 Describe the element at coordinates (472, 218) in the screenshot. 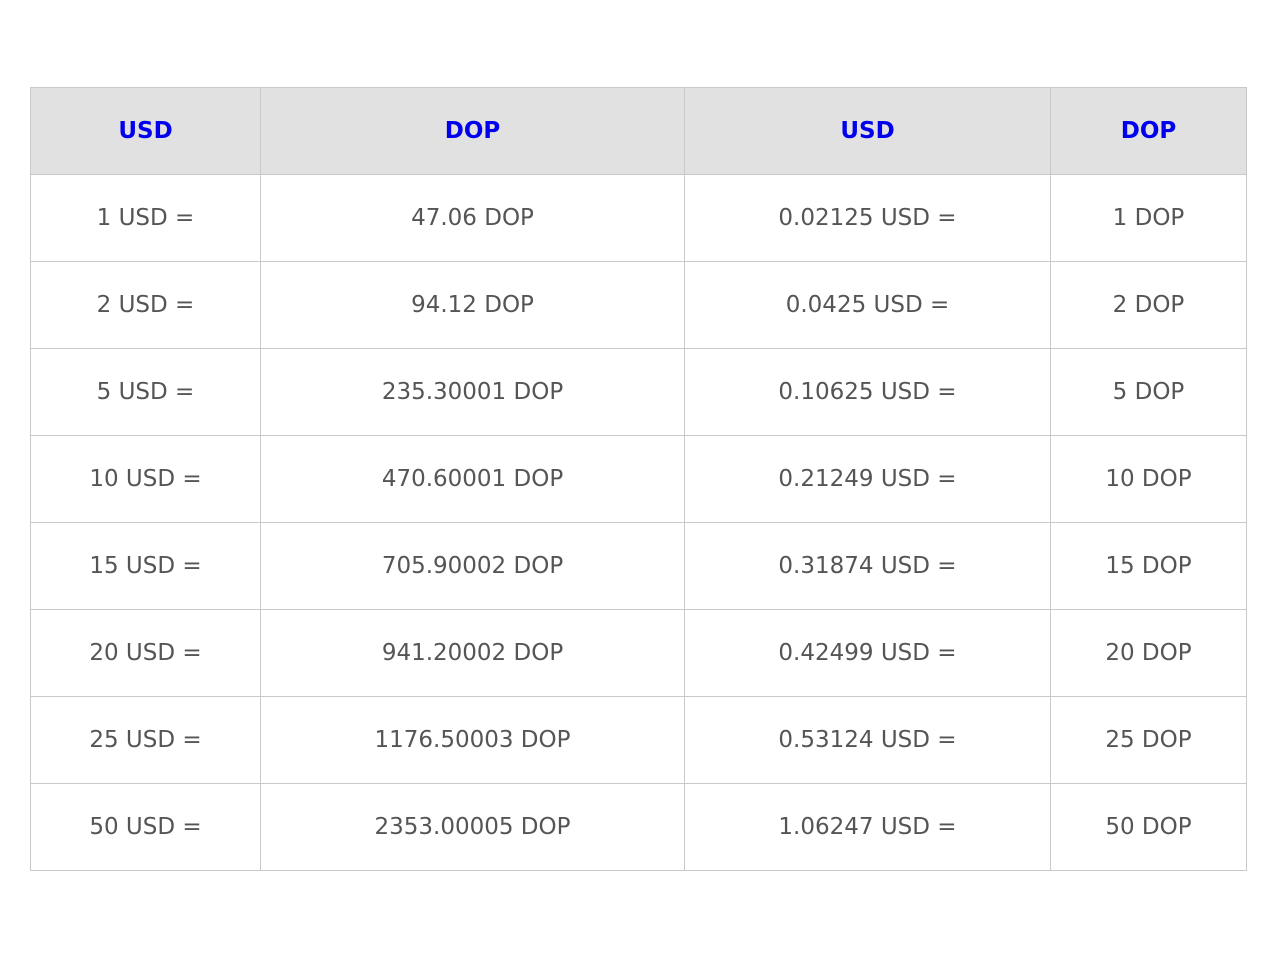

I see `dop-result-cell: 47.06 DOP` at that location.